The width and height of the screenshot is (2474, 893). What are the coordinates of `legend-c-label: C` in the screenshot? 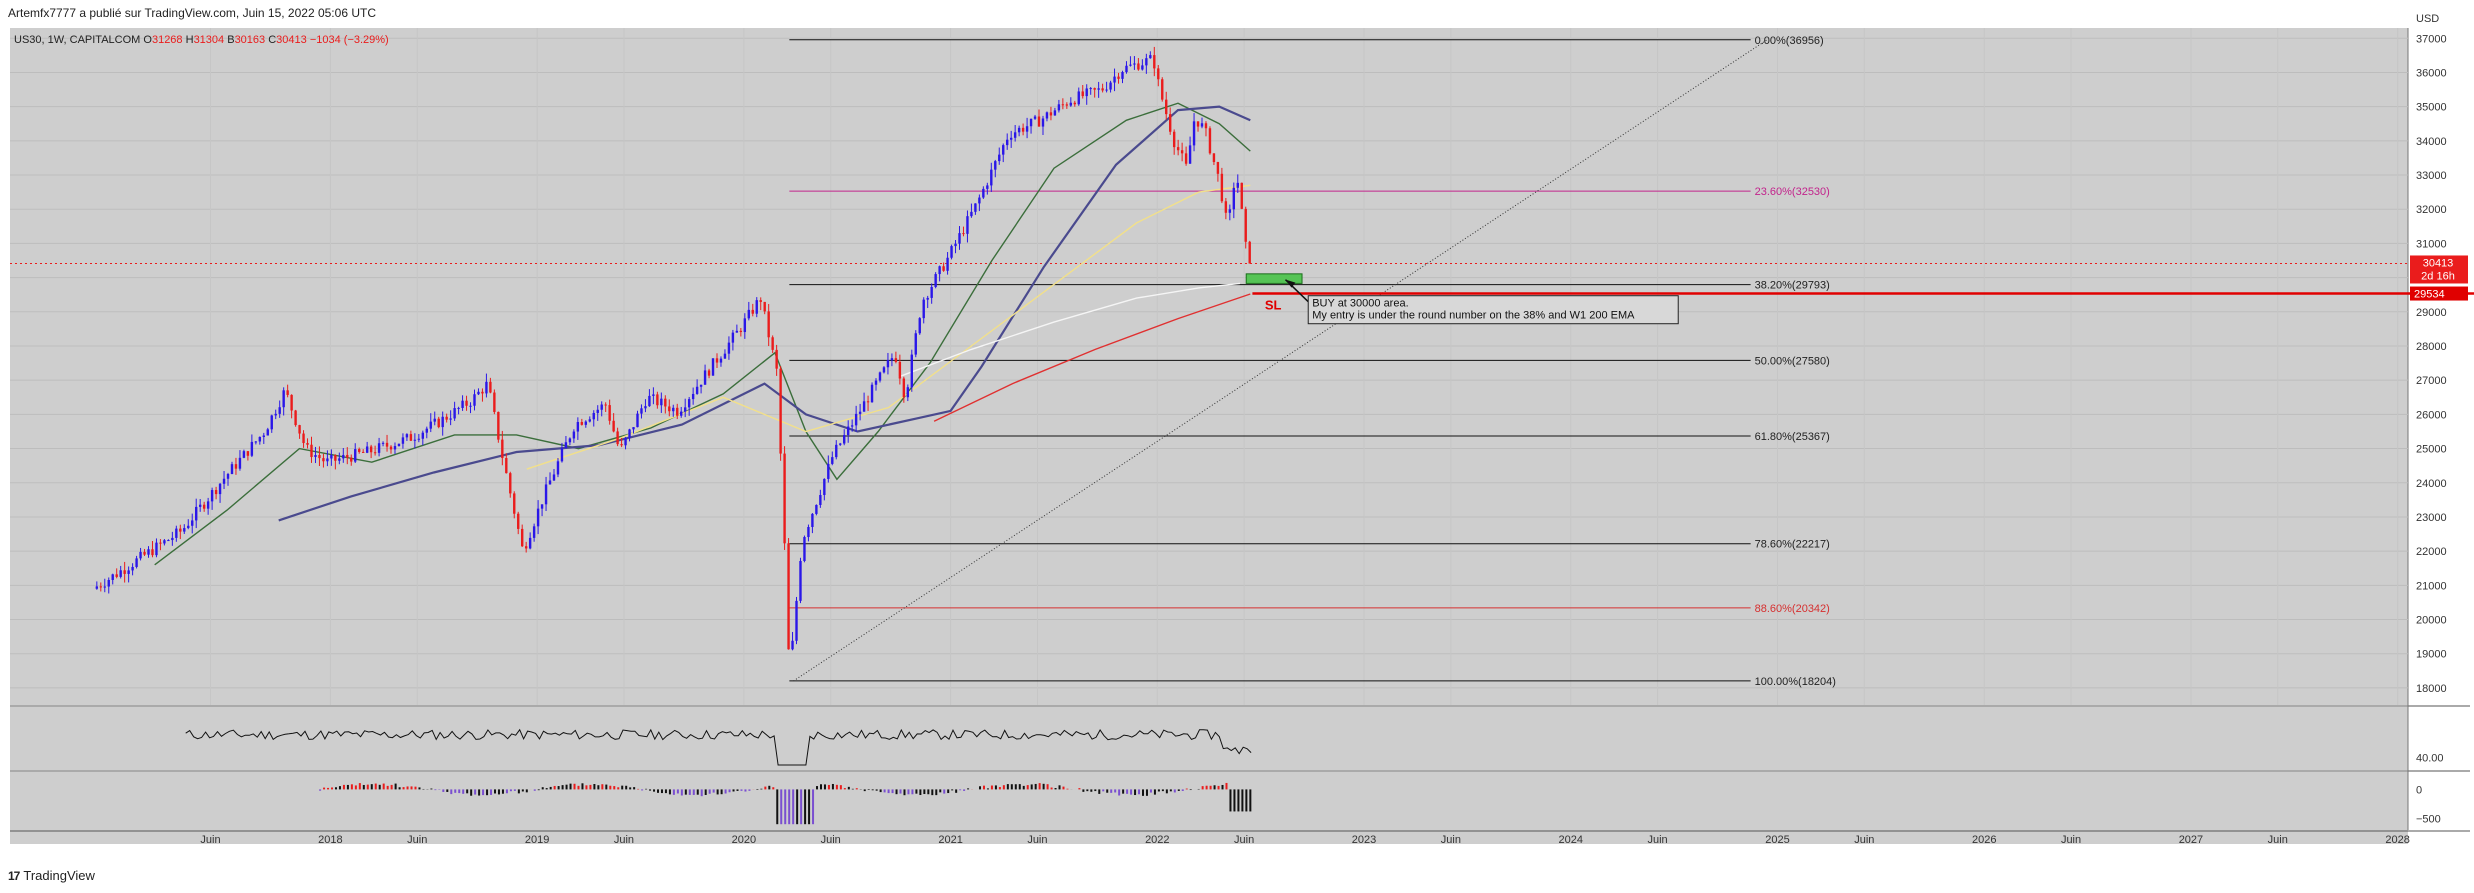 It's located at (272, 40).